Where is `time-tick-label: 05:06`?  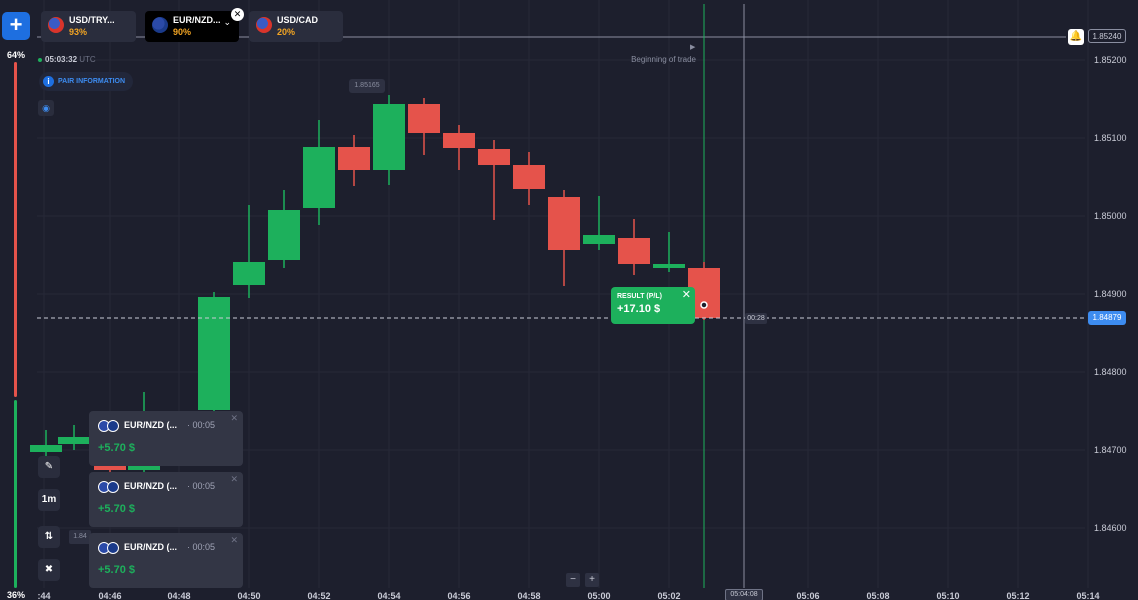 time-tick-label: 05:06 is located at coordinates (807, 595).